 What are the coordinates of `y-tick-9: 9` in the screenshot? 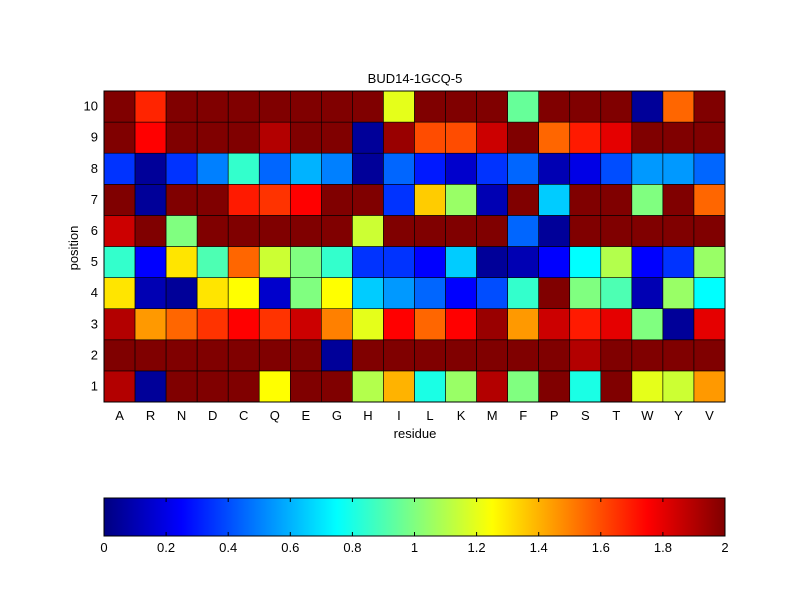 It's located at (94, 137).